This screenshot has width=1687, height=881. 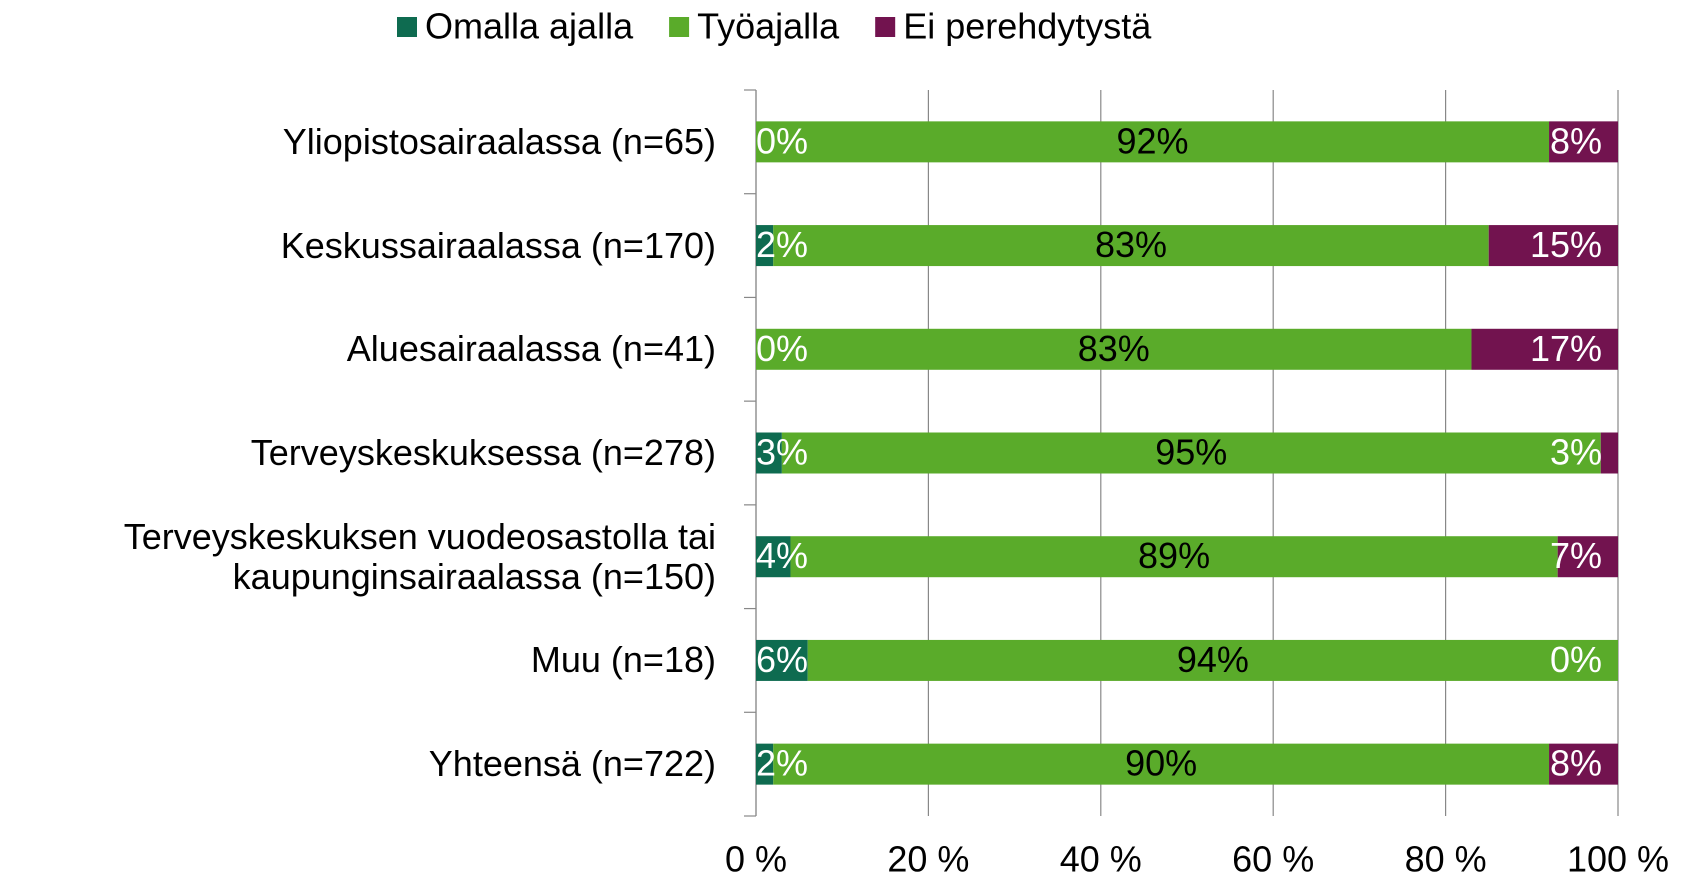 What do you see at coordinates (1101, 859) in the screenshot?
I see `x-tick-label: 40 %` at bounding box center [1101, 859].